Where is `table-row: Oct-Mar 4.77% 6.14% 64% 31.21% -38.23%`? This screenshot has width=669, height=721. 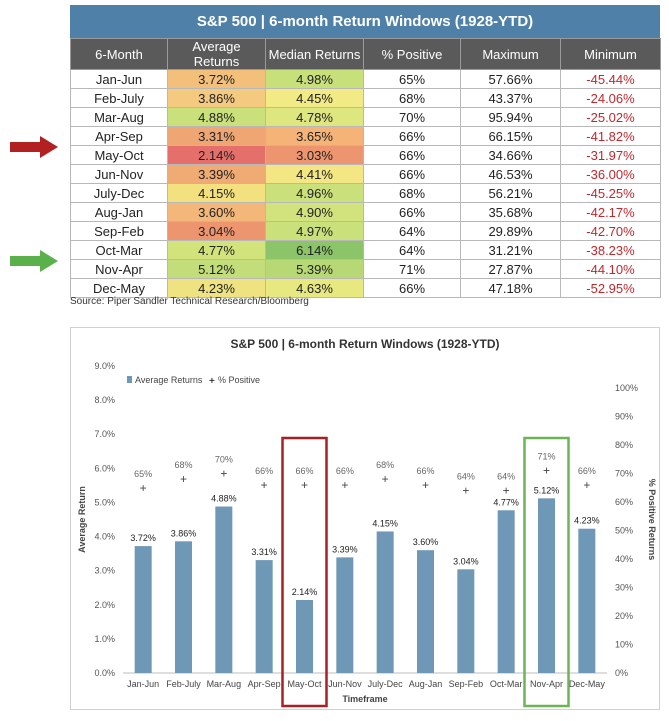 table-row: Oct-Mar 4.77% 6.14% 64% 31.21% -38.23% is located at coordinates (365, 250).